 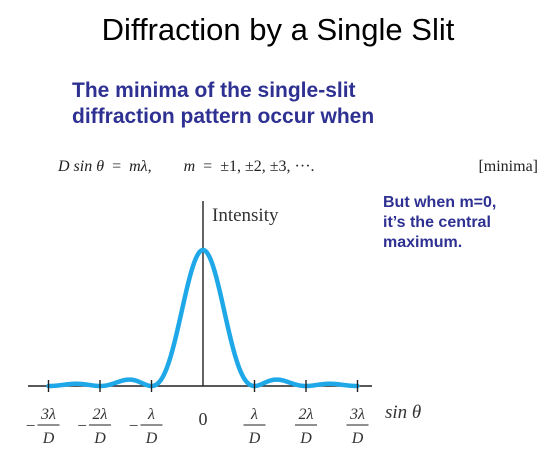 I want to click on subtitle-line-1: The minima of the single-slit, so click(x=214, y=90).